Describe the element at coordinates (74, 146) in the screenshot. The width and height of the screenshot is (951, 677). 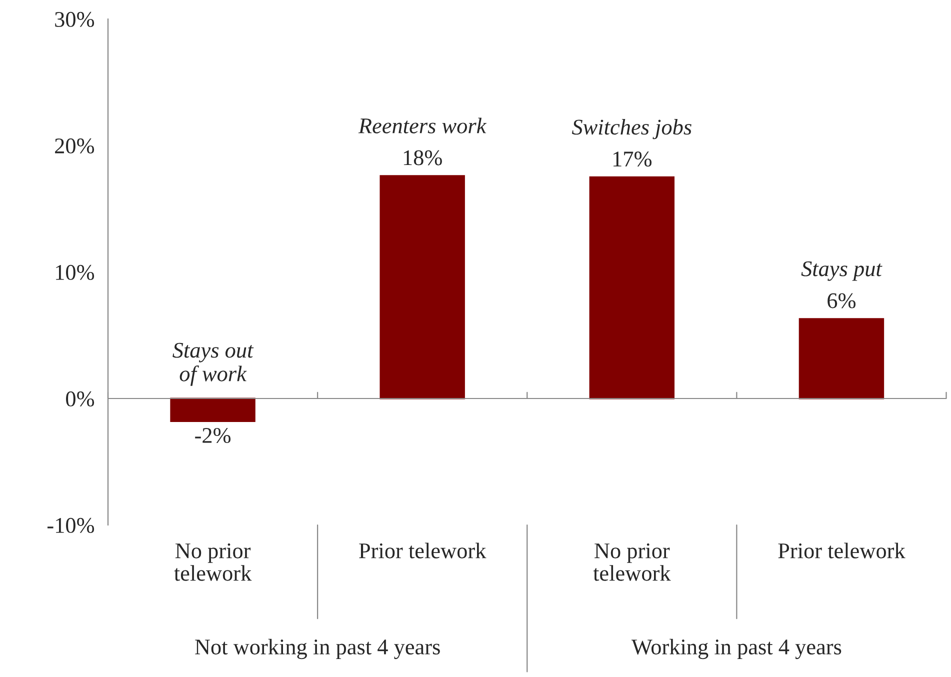
I see `y-tick-label: 20%` at that location.